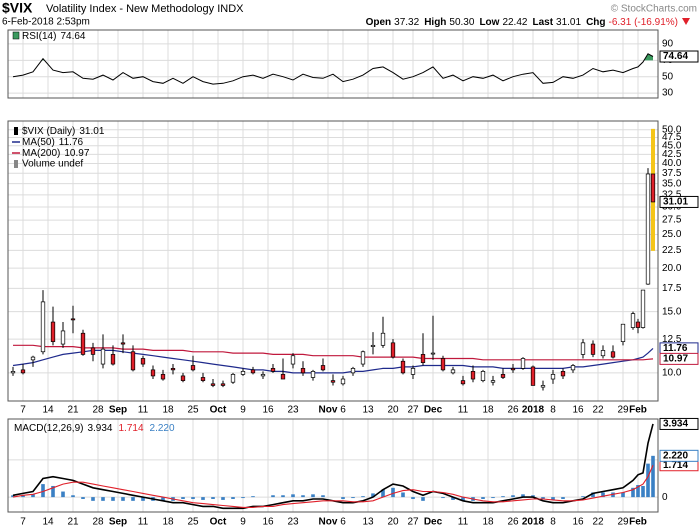 The height and width of the screenshot is (530, 700). I want to click on value-box-label: 2.220, so click(675, 455).